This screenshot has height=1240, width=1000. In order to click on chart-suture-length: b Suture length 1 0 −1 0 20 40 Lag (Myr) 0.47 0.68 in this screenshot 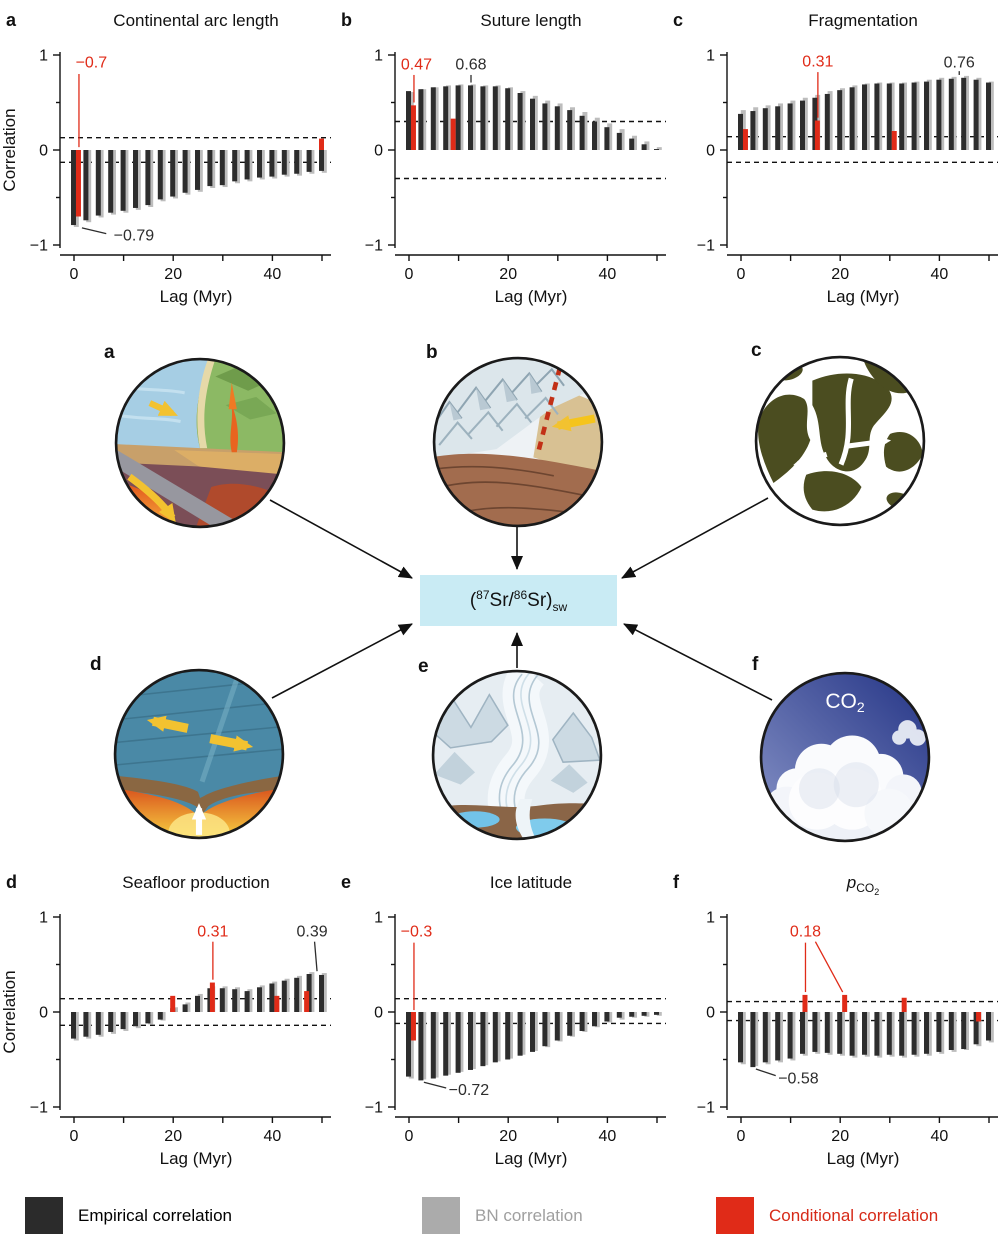, I will do `click(503, 158)`.